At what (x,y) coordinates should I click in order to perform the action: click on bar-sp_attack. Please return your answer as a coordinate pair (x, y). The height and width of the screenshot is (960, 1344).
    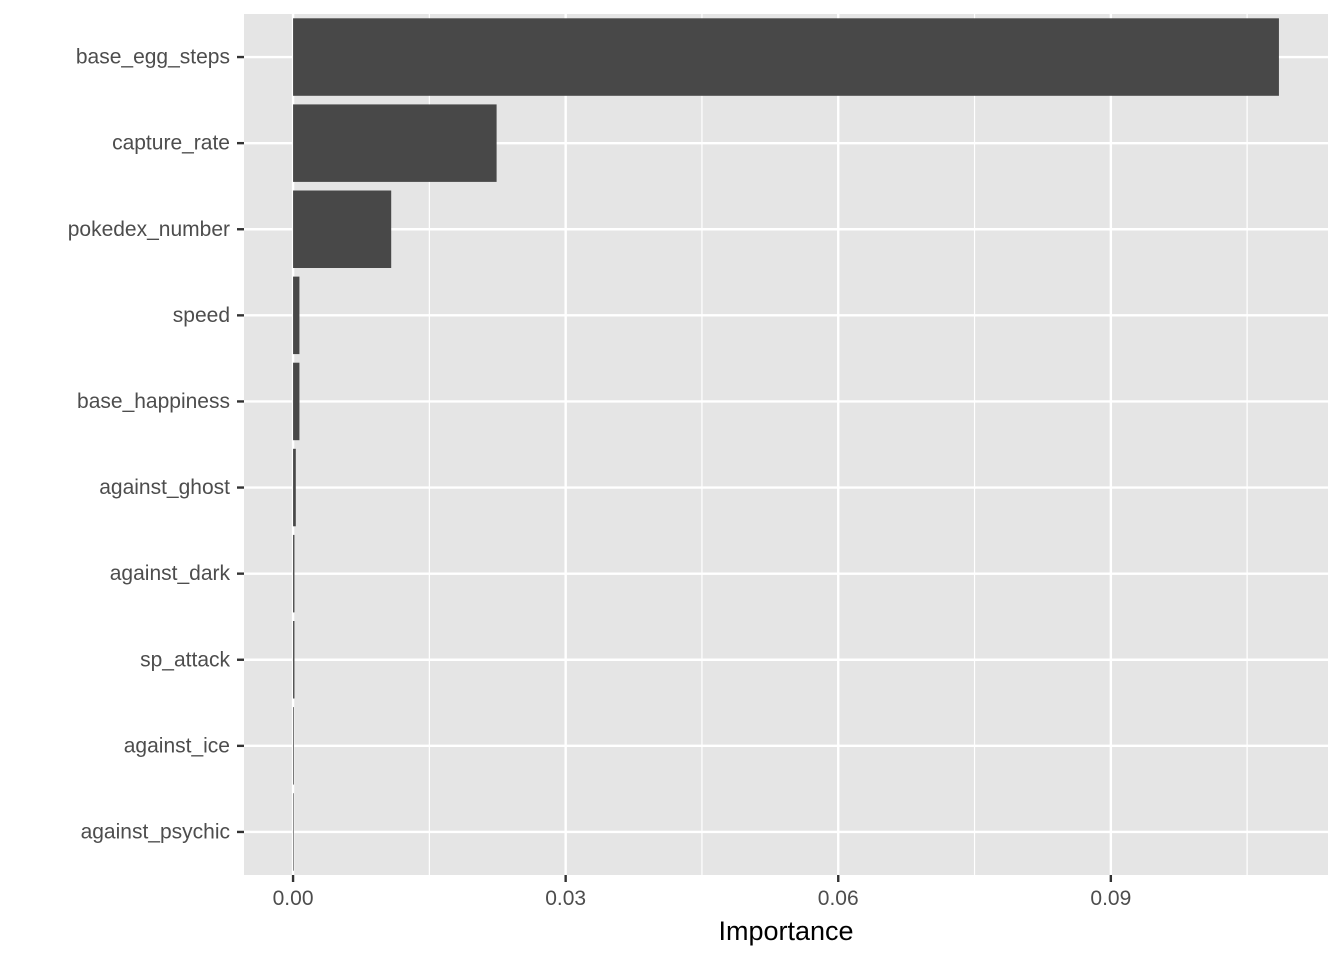
    Looking at the image, I should click on (294, 660).